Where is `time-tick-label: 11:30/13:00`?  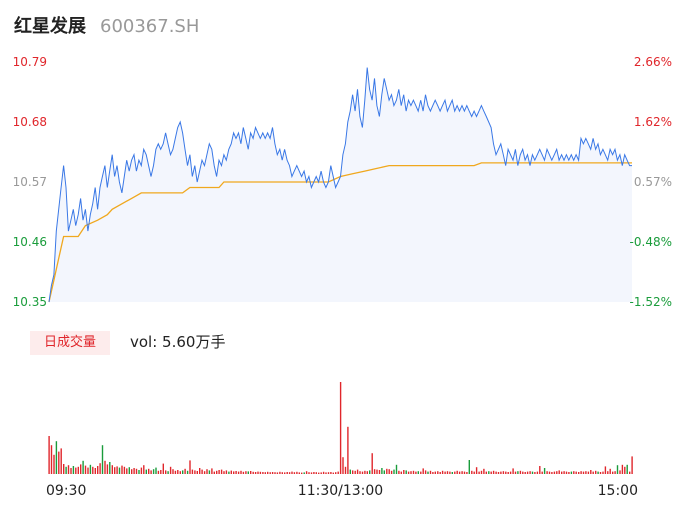 time-tick-label: 11:30/13:00 is located at coordinates (340, 491).